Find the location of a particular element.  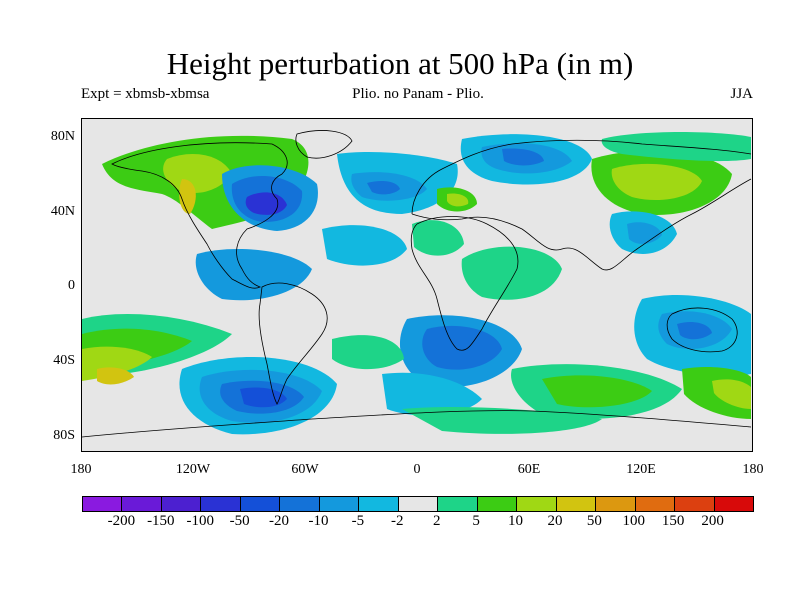

colorbar-label: 2 is located at coordinates (436, 521).